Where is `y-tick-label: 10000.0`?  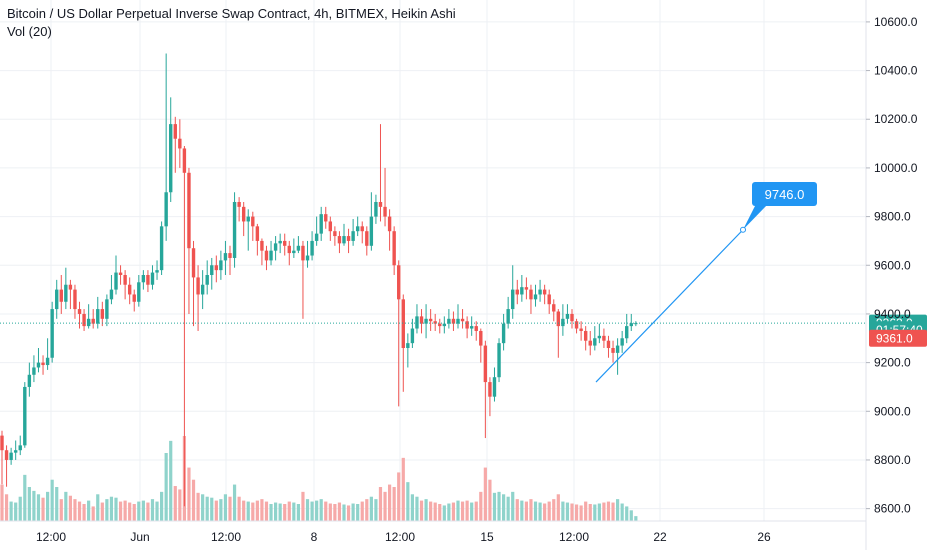
y-tick-label: 10000.0 is located at coordinates (896, 168).